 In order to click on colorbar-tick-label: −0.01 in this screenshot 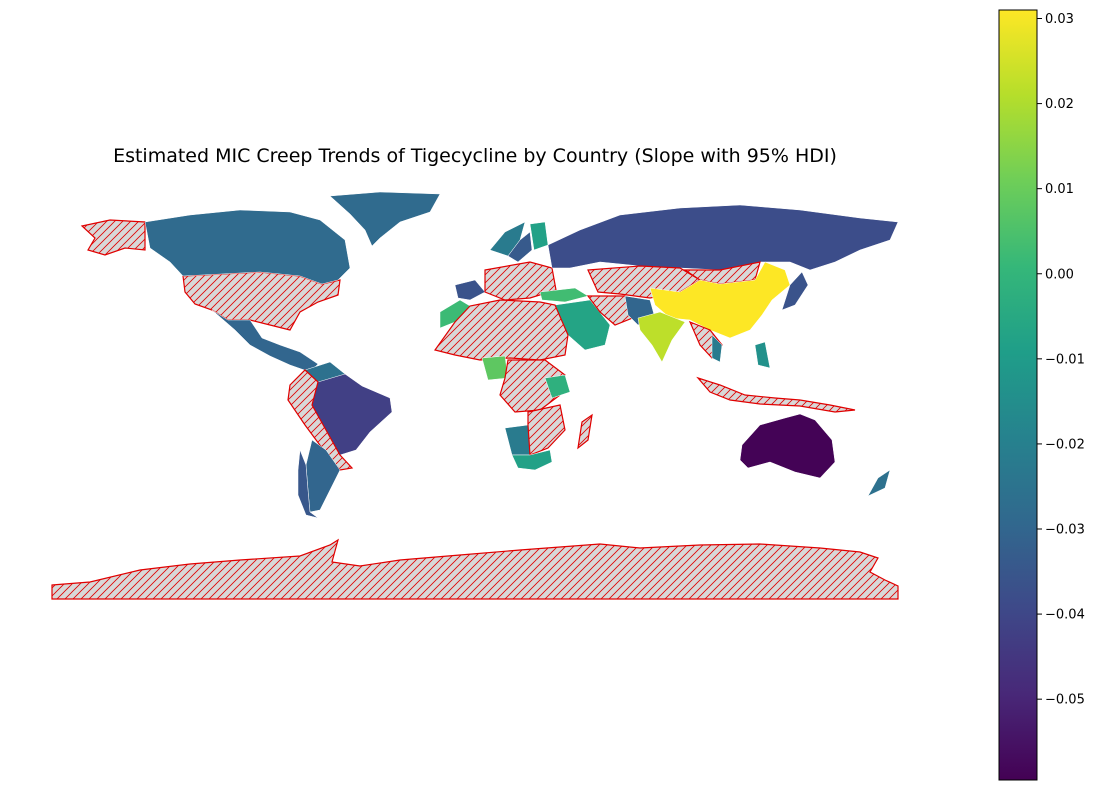, I will do `click(1065, 359)`.